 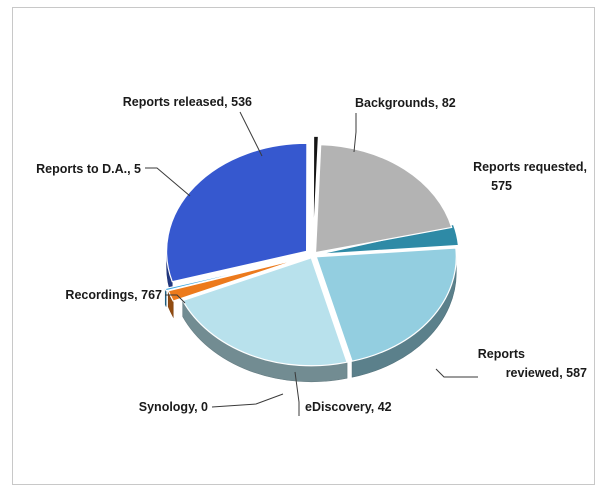 I want to click on label-synology: Synology, 0, so click(x=173, y=407).